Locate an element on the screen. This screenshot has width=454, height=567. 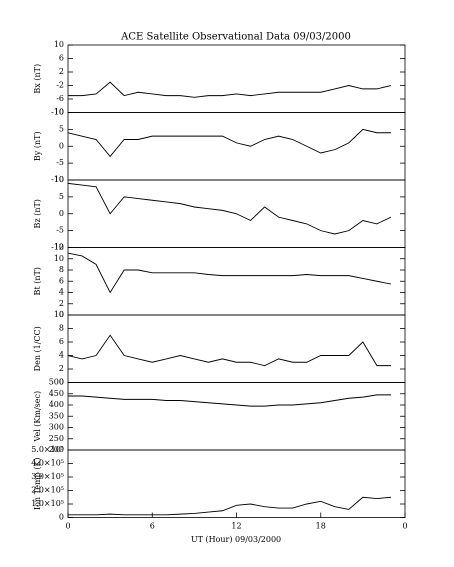
y-tick-label: 400 is located at coordinates (56, 404).